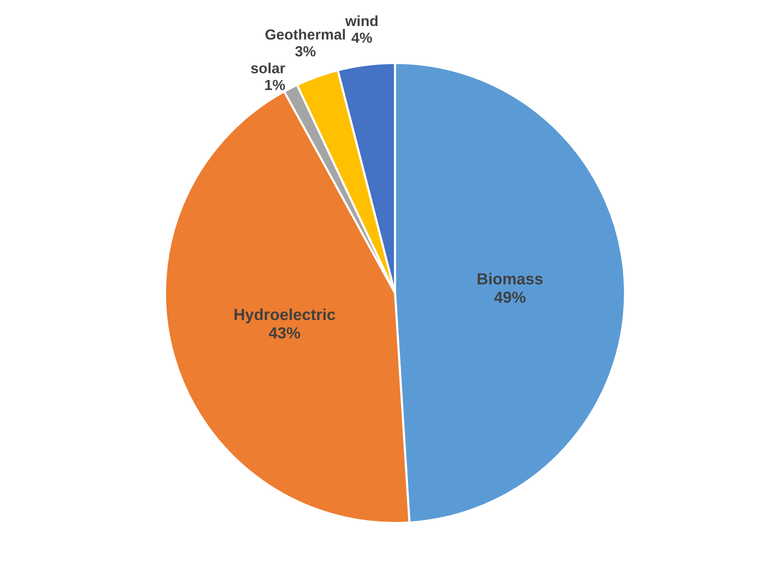 The image size is (768, 575). I want to click on slice-label: Biomass, so click(510, 278).